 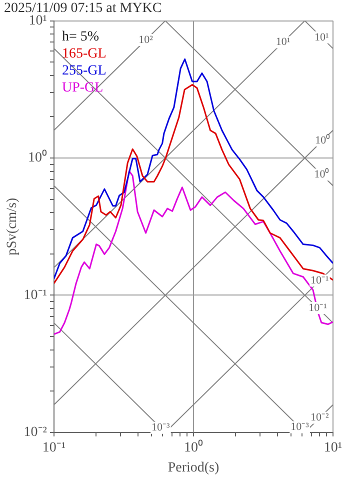 What do you see at coordinates (84, 70) in the screenshot?
I see `text: 255-GL` at bounding box center [84, 70].